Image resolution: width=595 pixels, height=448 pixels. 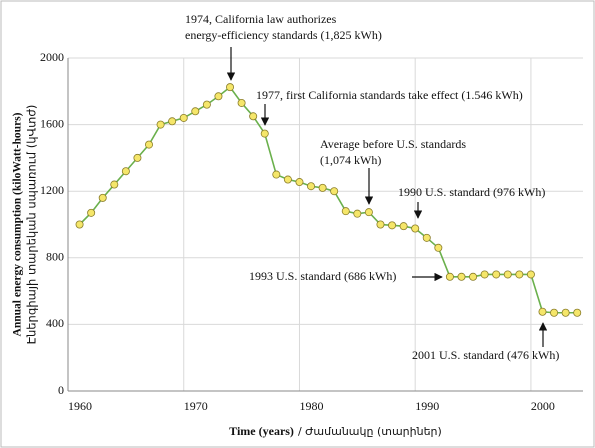 What do you see at coordinates (61, 390) in the screenshot?
I see `y-tick-label: 0` at bounding box center [61, 390].